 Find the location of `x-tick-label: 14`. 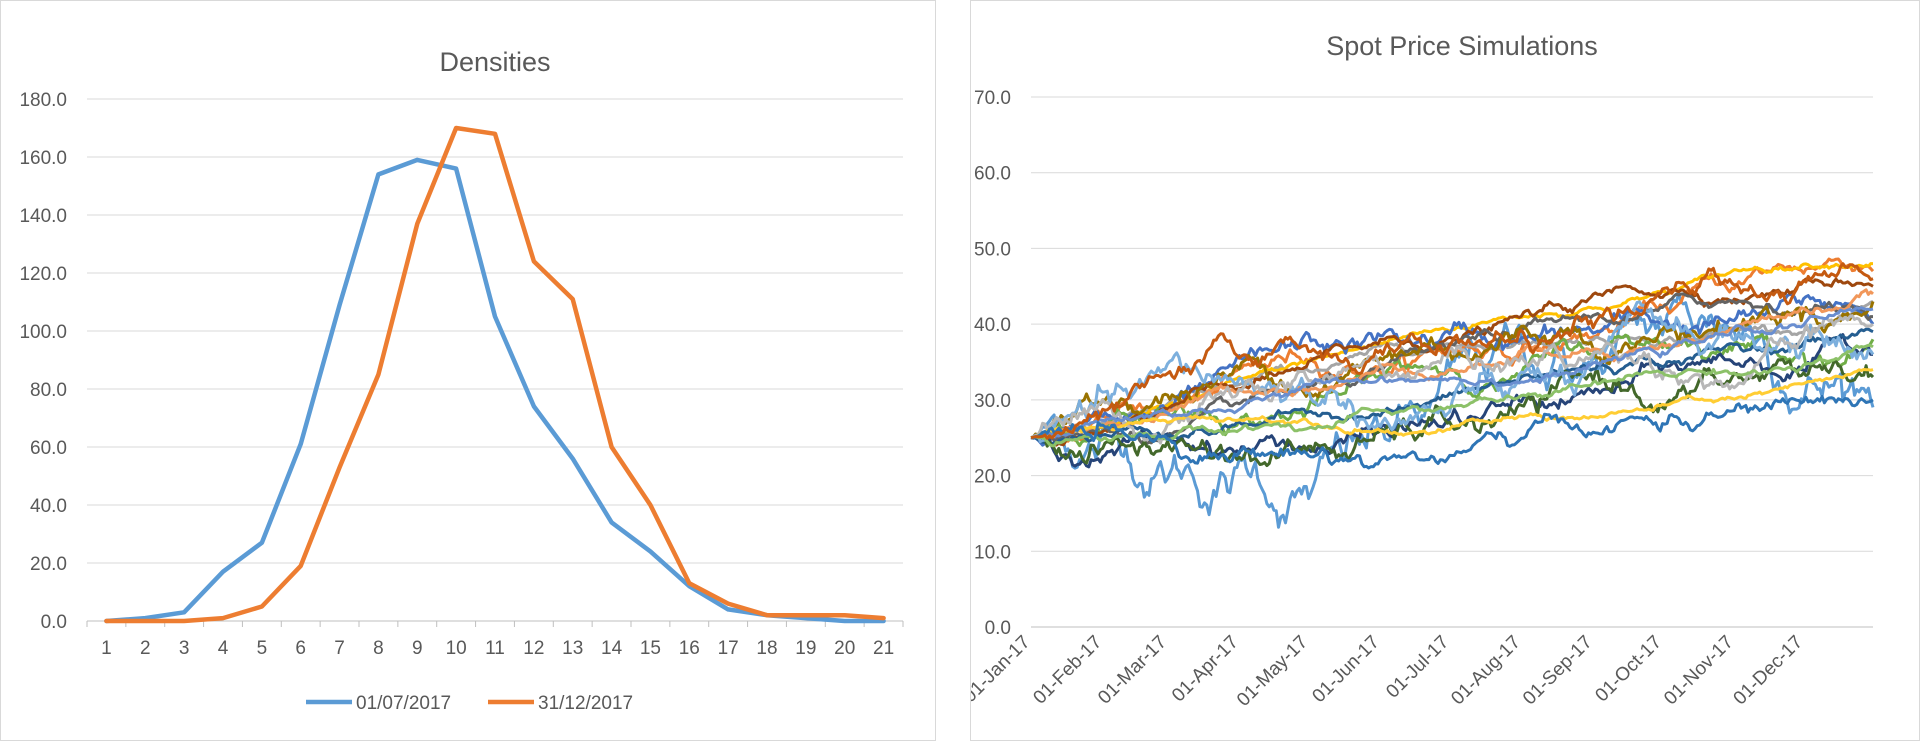

x-tick-label: 14 is located at coordinates (612, 648).